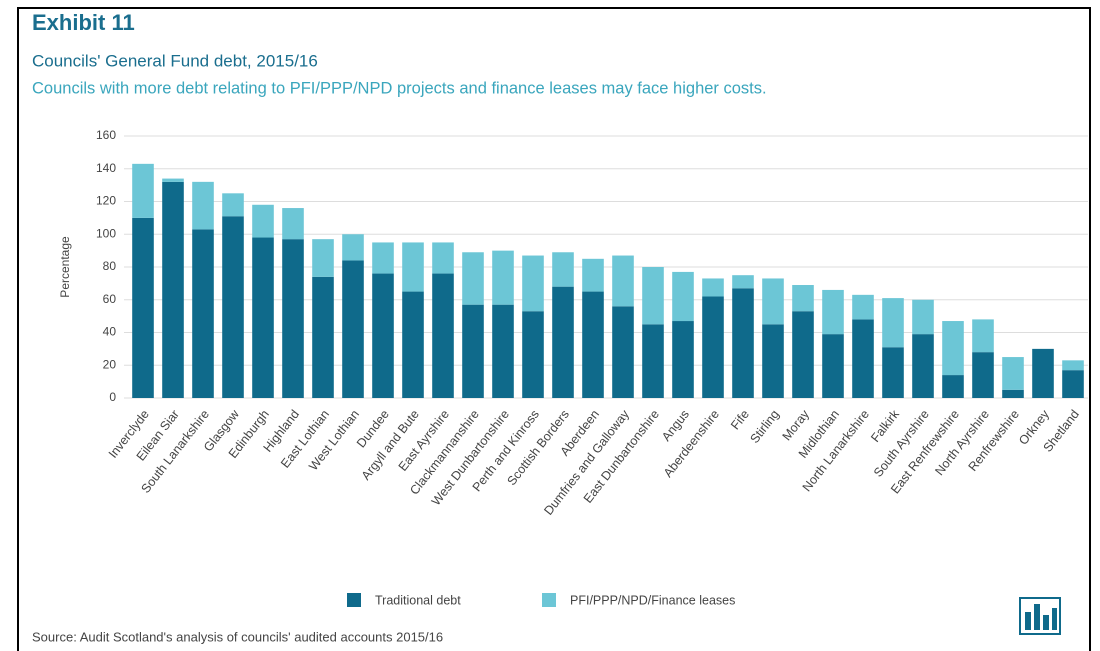  I want to click on icon, so click(1040, 616).